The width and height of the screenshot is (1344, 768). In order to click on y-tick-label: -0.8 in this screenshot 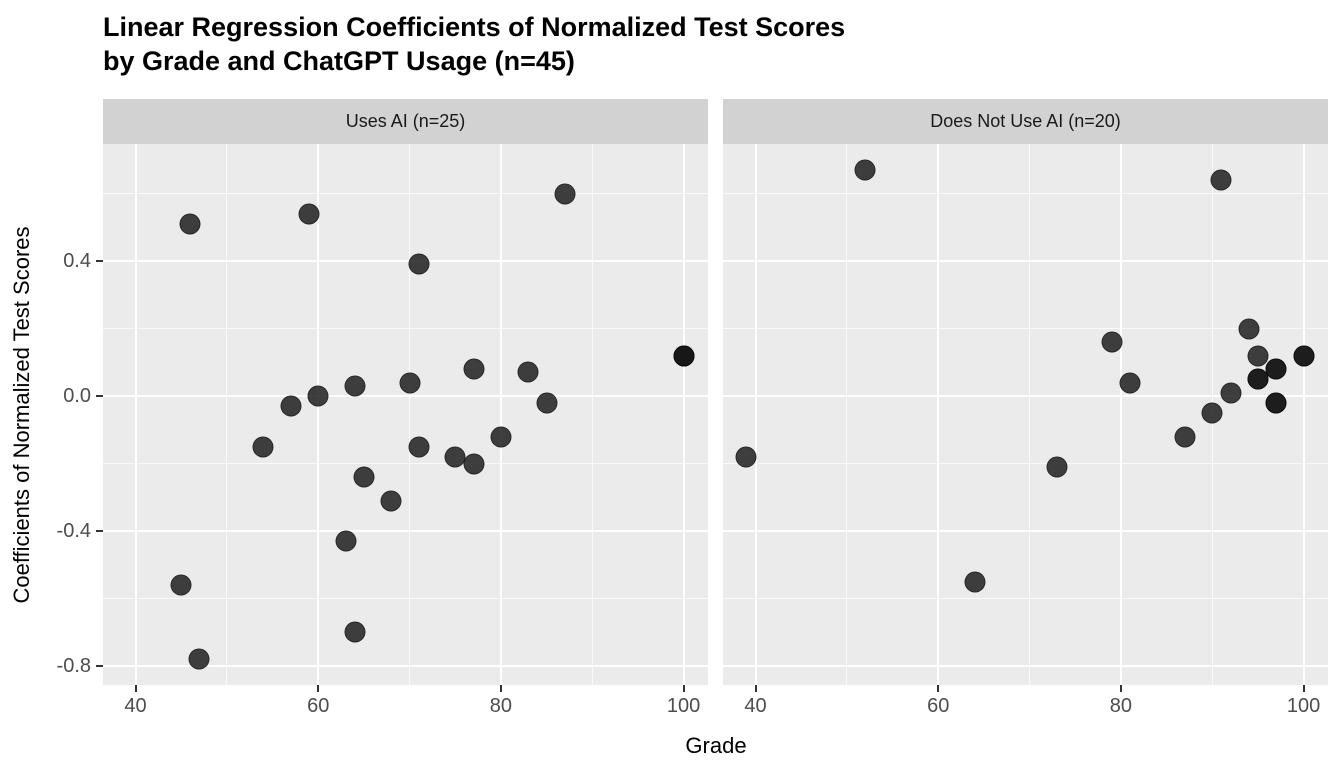, I will do `click(73, 666)`.